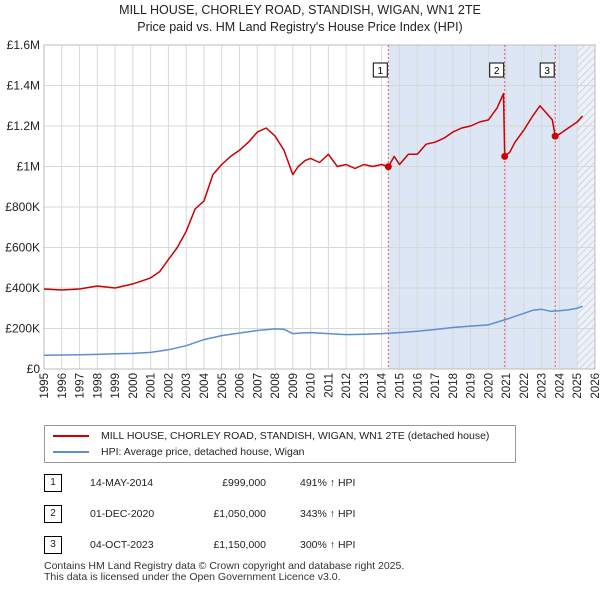 This screenshot has width=600, height=590. Describe the element at coordinates (347, 386) in the screenshot. I see `x-tick-label: 2012` at that location.